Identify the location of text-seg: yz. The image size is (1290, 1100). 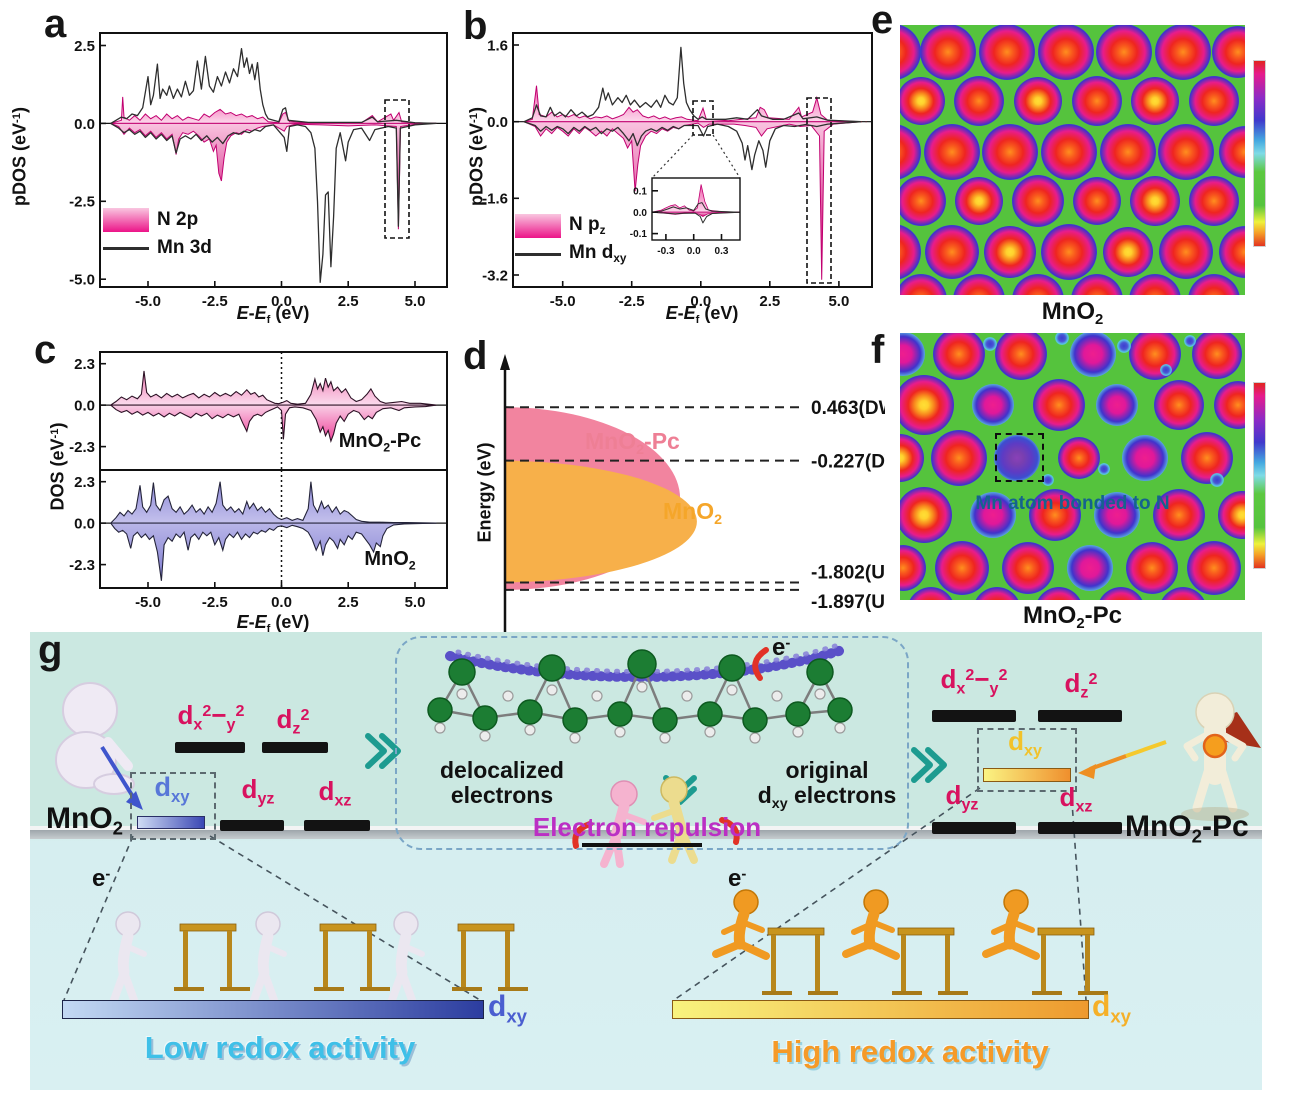
(266, 798).